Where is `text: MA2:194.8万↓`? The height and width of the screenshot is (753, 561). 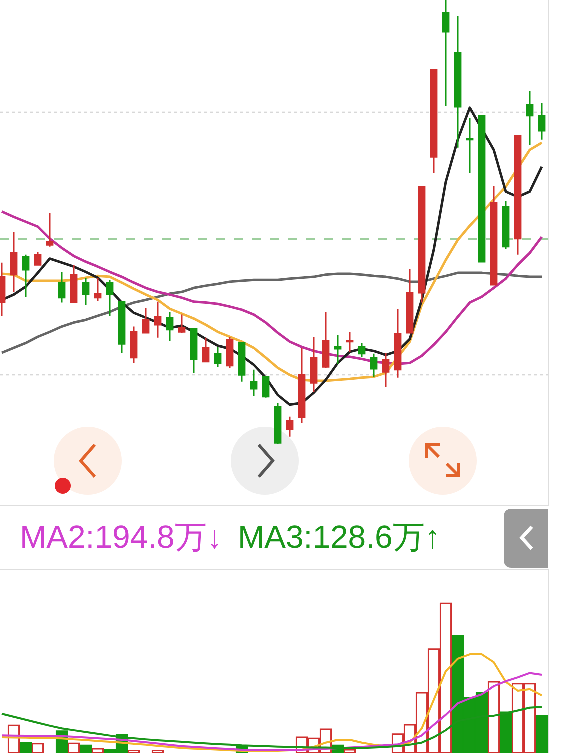
text: MA2:194.8万↓ is located at coordinates (121, 537).